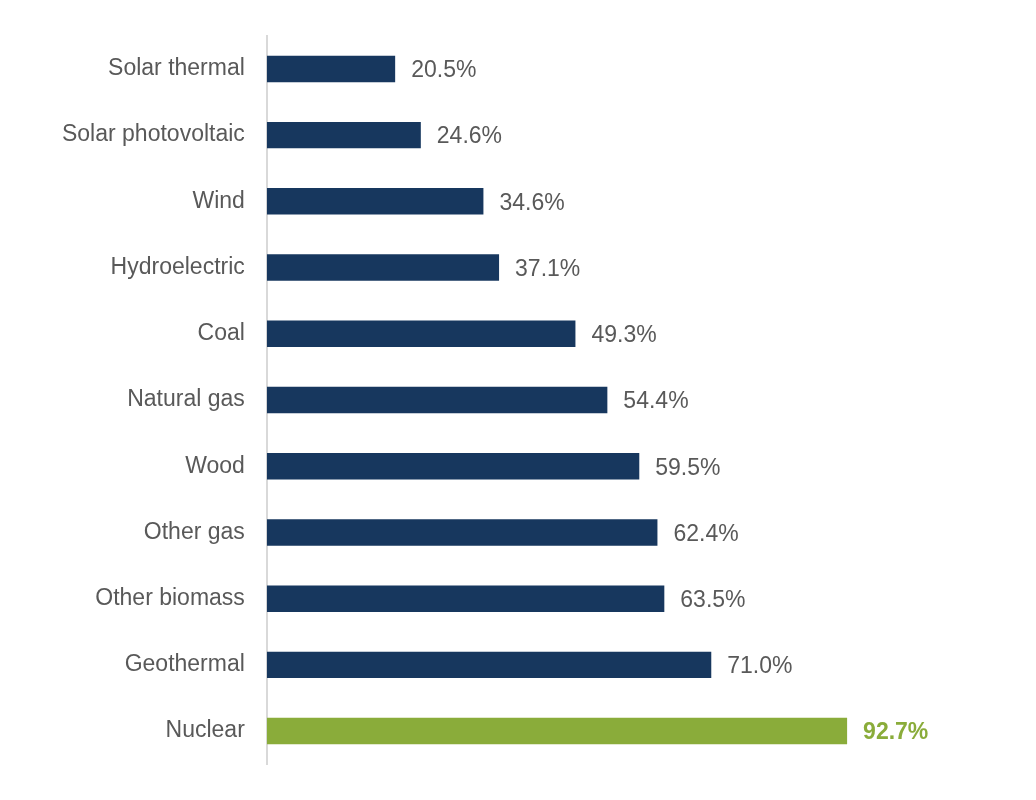 The width and height of the screenshot is (1036, 800). I want to click on data-label: 37.1%, so click(548, 267).